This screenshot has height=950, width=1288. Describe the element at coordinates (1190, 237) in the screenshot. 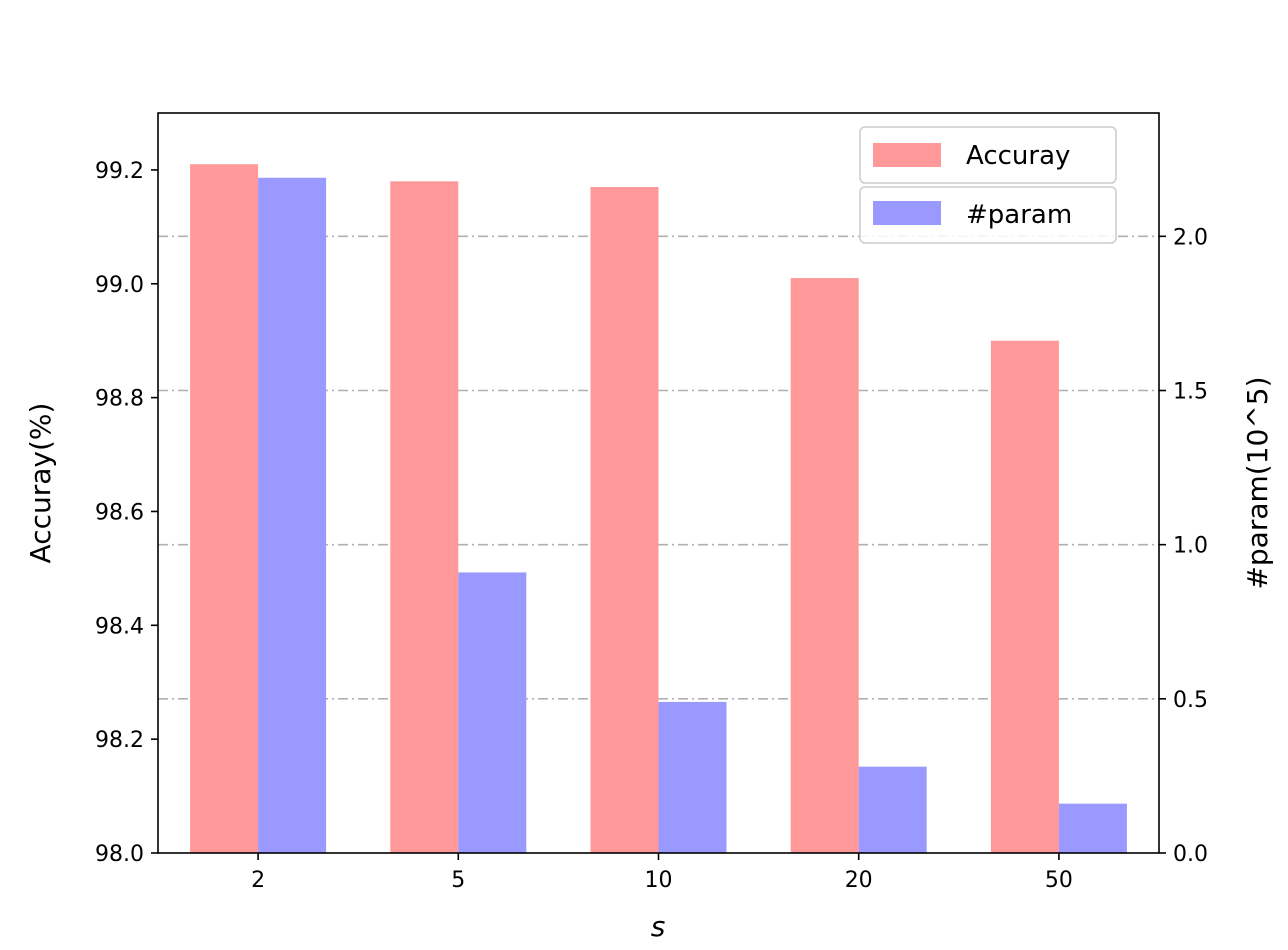

I see `right-tick-label: 2.0` at that location.